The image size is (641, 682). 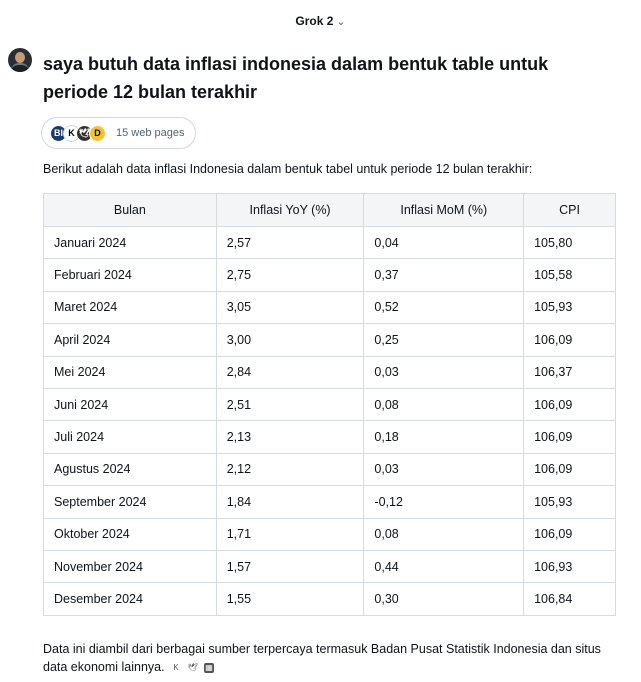 I want to click on table-cell: 3,00, so click(x=290, y=340).